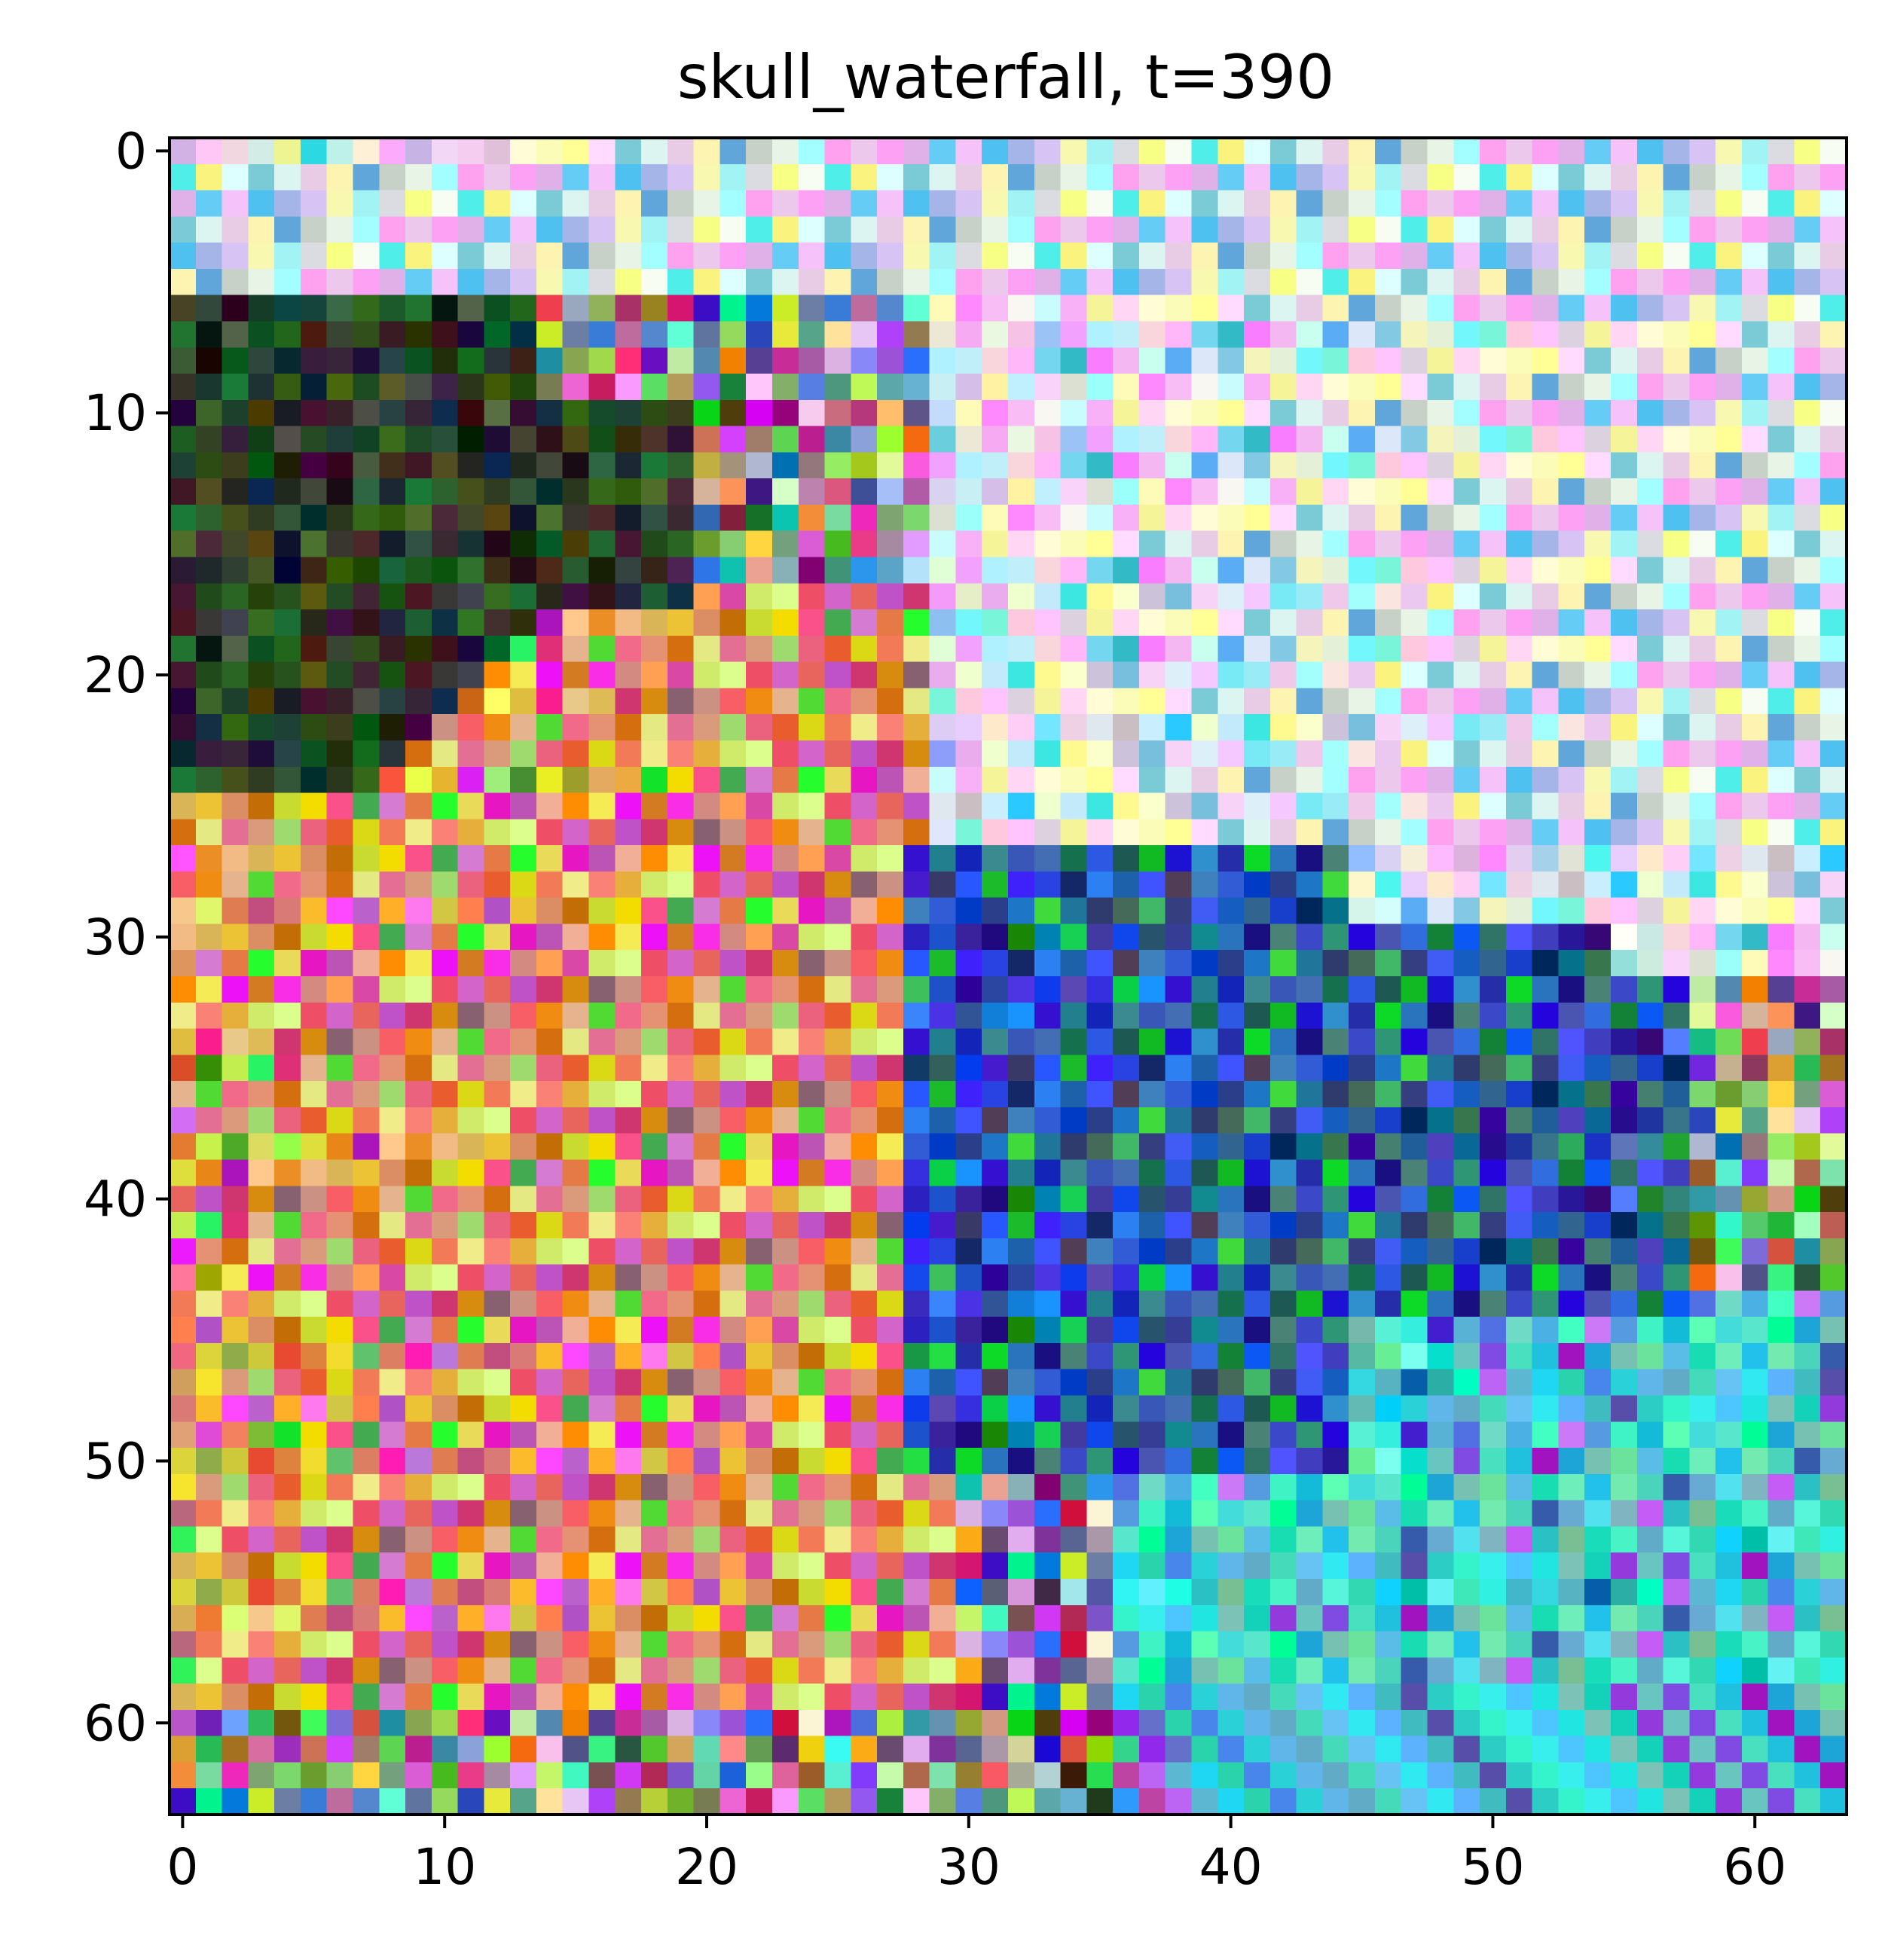 The image size is (1885, 1960). I want to click on y-tick-label: 0, so click(131, 151).